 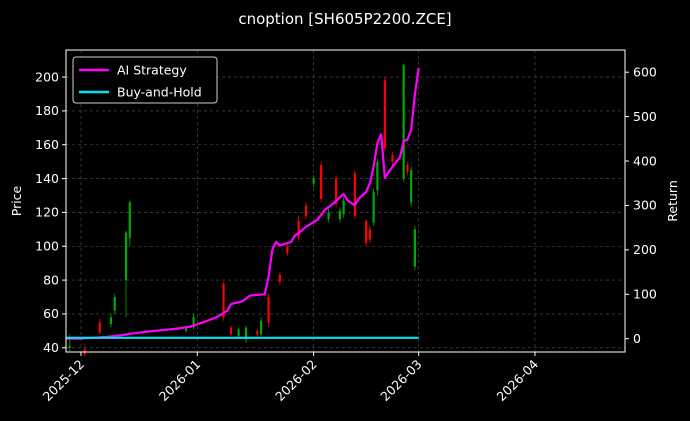 I want to click on y-left-tick-label-7: 180, so click(x=47, y=110).